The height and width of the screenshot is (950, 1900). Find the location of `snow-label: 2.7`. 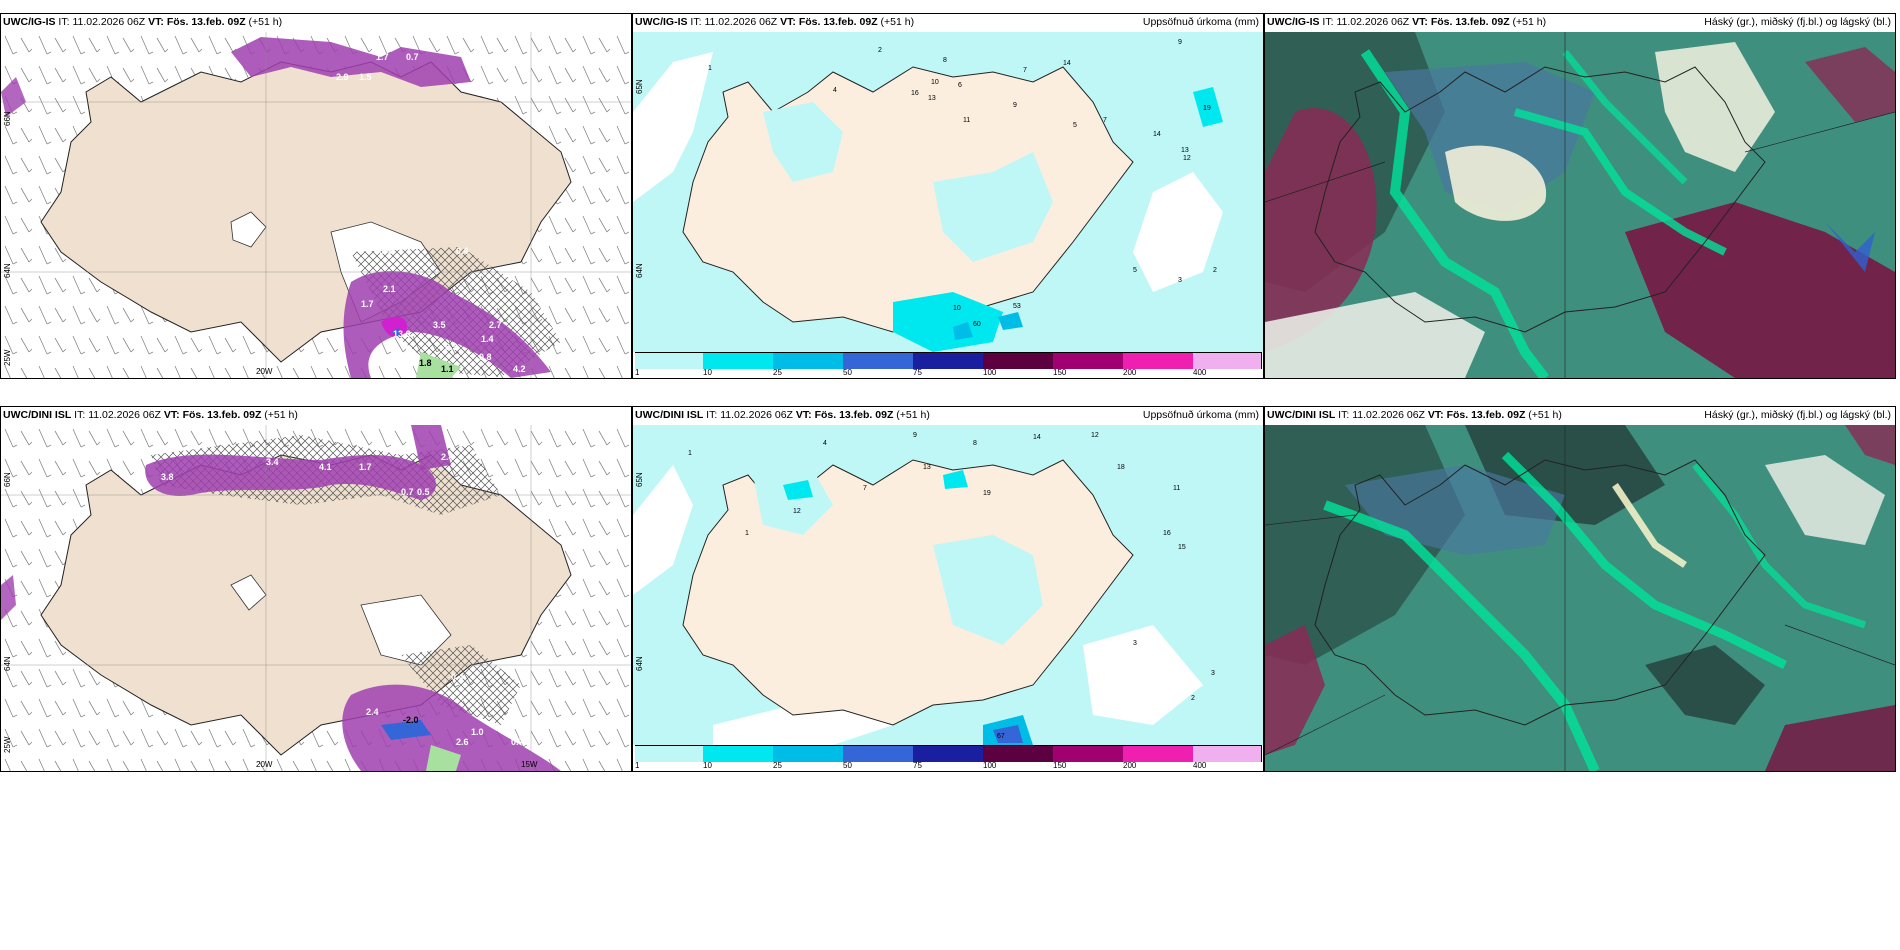

snow-label: 2.7 is located at coordinates (495, 325).